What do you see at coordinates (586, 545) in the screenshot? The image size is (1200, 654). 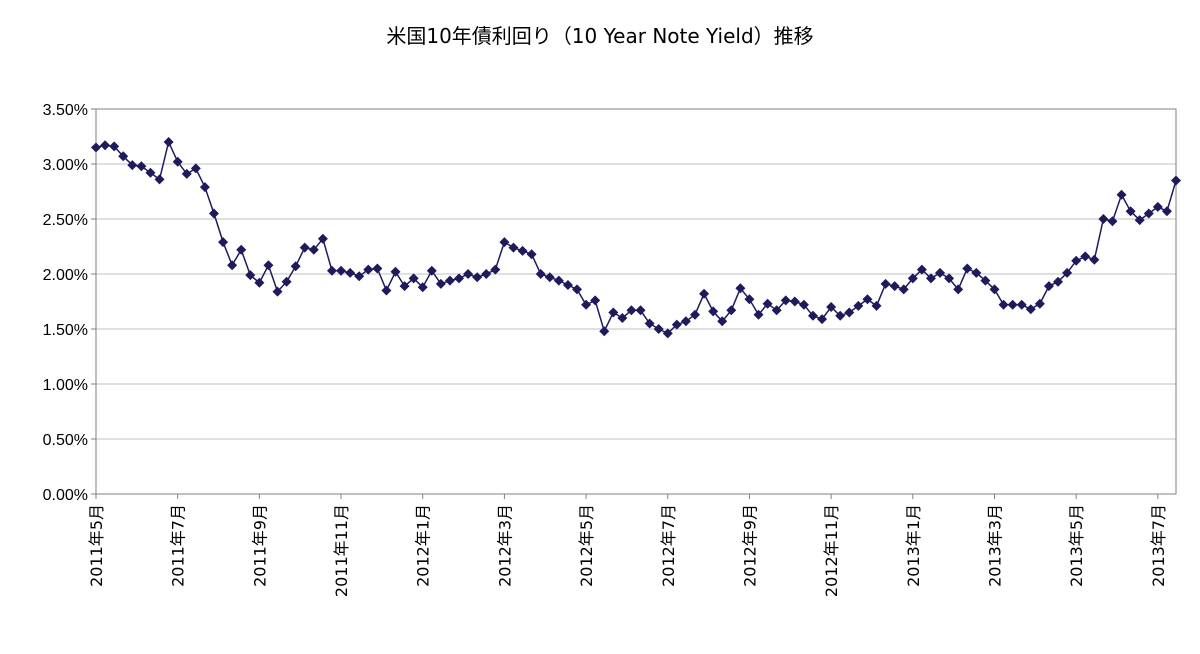 I see `x-tick-label: 2012年5月` at bounding box center [586, 545].